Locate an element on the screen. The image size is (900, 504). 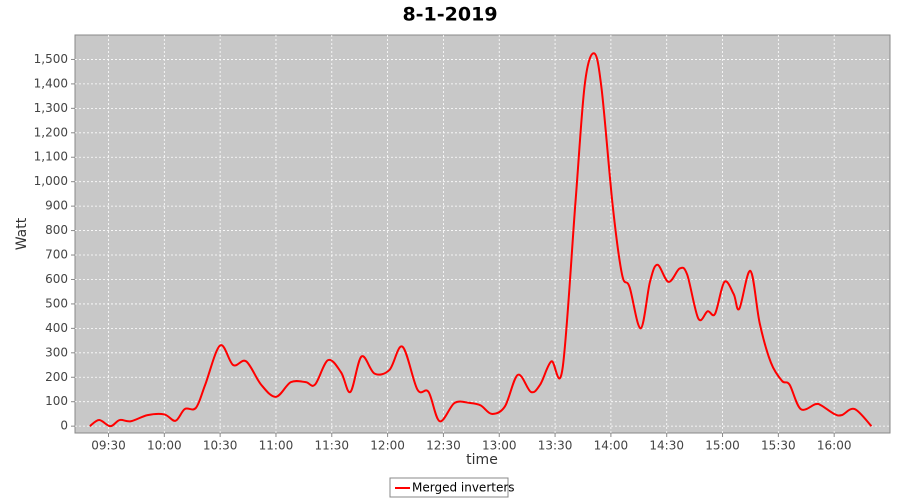
y-tick-label: 100 is located at coordinates (56, 401).